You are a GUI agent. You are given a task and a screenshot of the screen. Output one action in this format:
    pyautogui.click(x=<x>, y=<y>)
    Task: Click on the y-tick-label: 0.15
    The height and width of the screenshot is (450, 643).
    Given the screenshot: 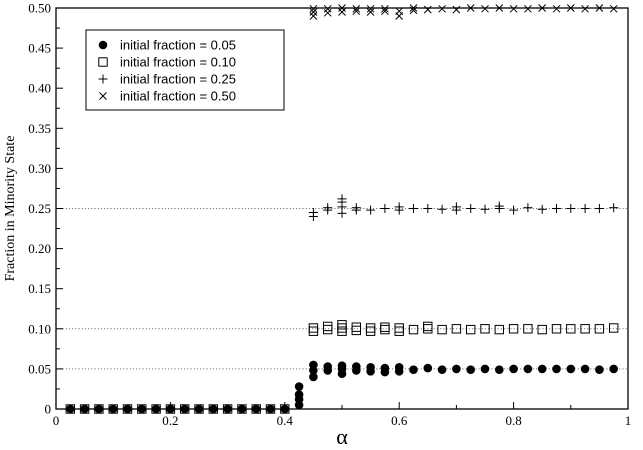 What is the action you would take?
    pyautogui.click(x=39, y=288)
    